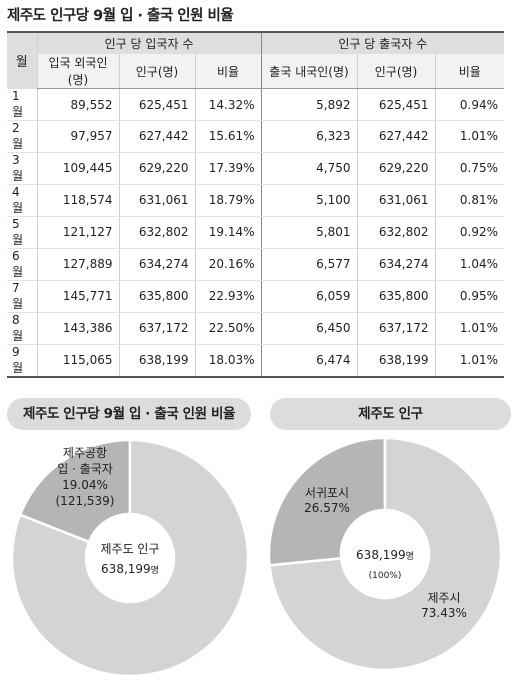 This screenshot has width=517, height=685. I want to click on table-cell: 638,199, so click(396, 361).